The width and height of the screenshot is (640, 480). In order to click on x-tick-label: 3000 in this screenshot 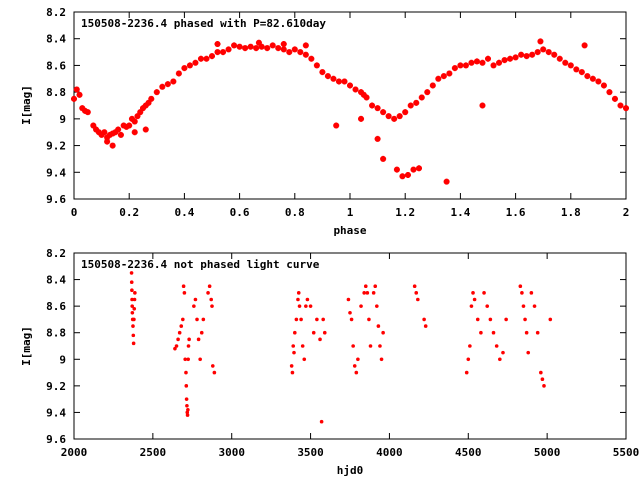, I will do `click(231, 452)`.